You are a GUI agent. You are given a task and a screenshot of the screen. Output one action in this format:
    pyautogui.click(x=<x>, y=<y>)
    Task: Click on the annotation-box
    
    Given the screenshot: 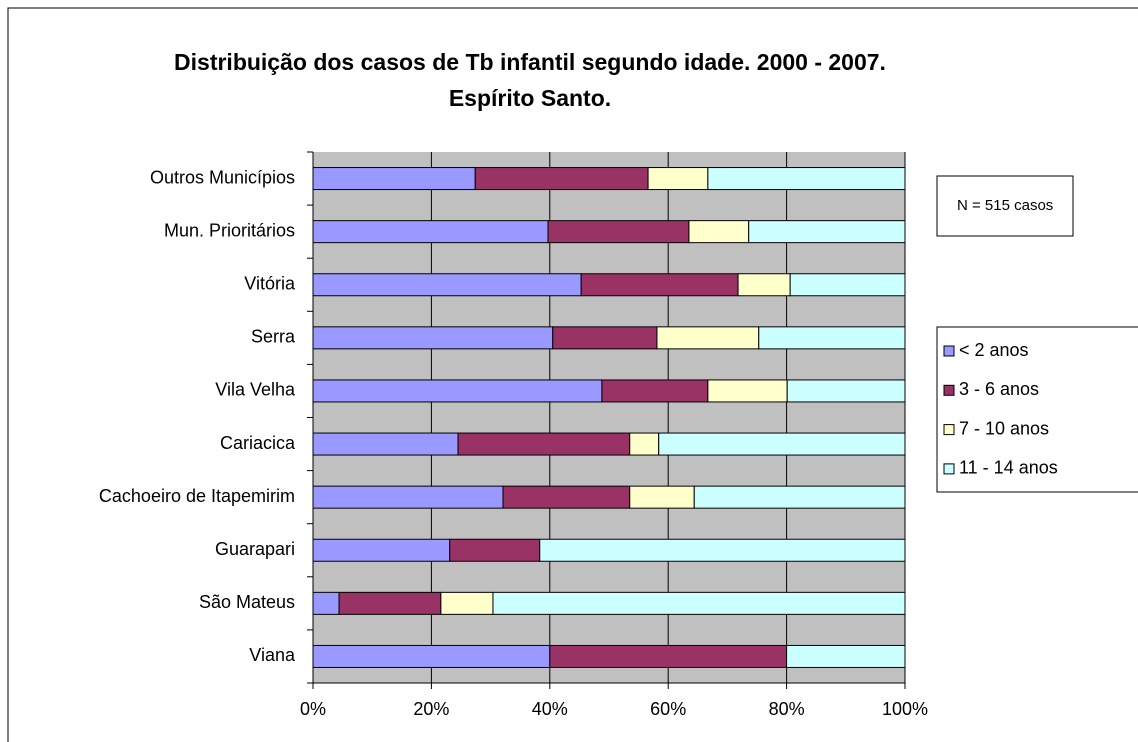 What is the action you would take?
    pyautogui.click(x=1005, y=206)
    